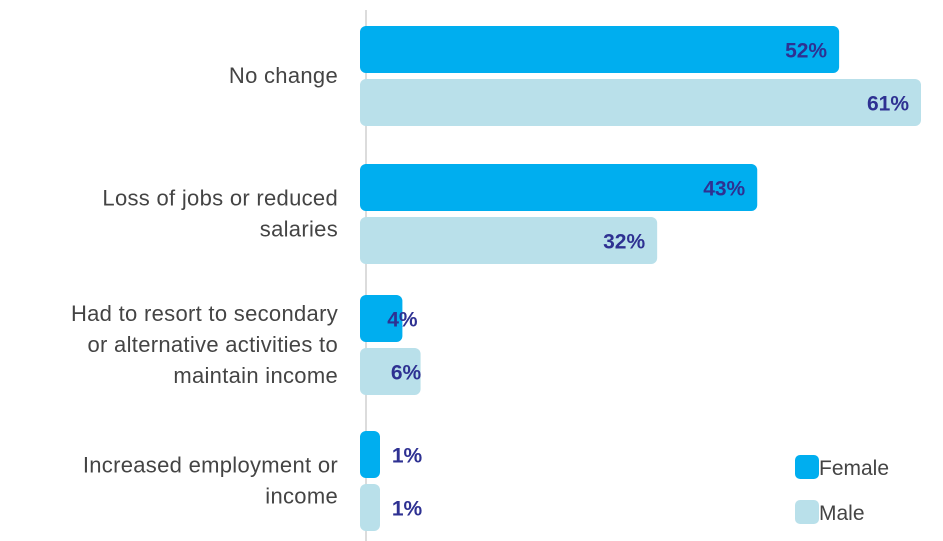 This screenshot has height=541, width=943. What do you see at coordinates (299, 229) in the screenshot?
I see `category-label-line: salaries` at bounding box center [299, 229].